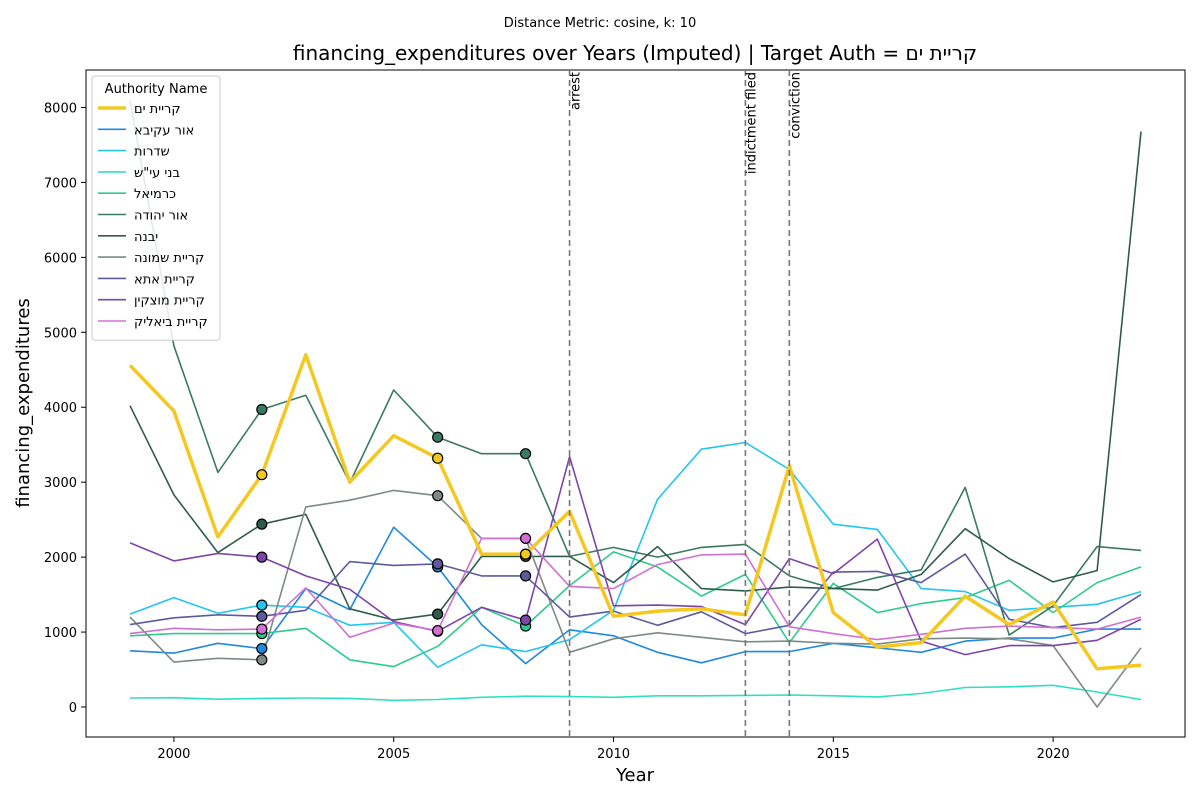 The width and height of the screenshot is (1200, 800). I want to click on y-tick-label: 4000, so click(60, 408).